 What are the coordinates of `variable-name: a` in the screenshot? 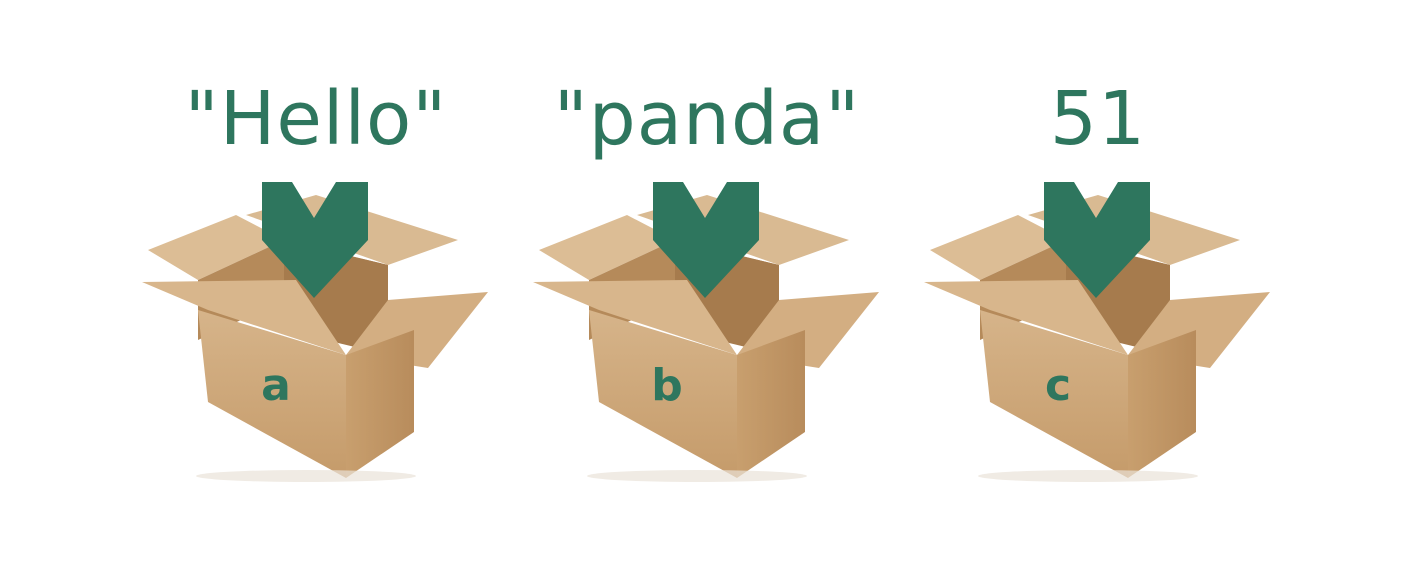 It's located at (276, 385).